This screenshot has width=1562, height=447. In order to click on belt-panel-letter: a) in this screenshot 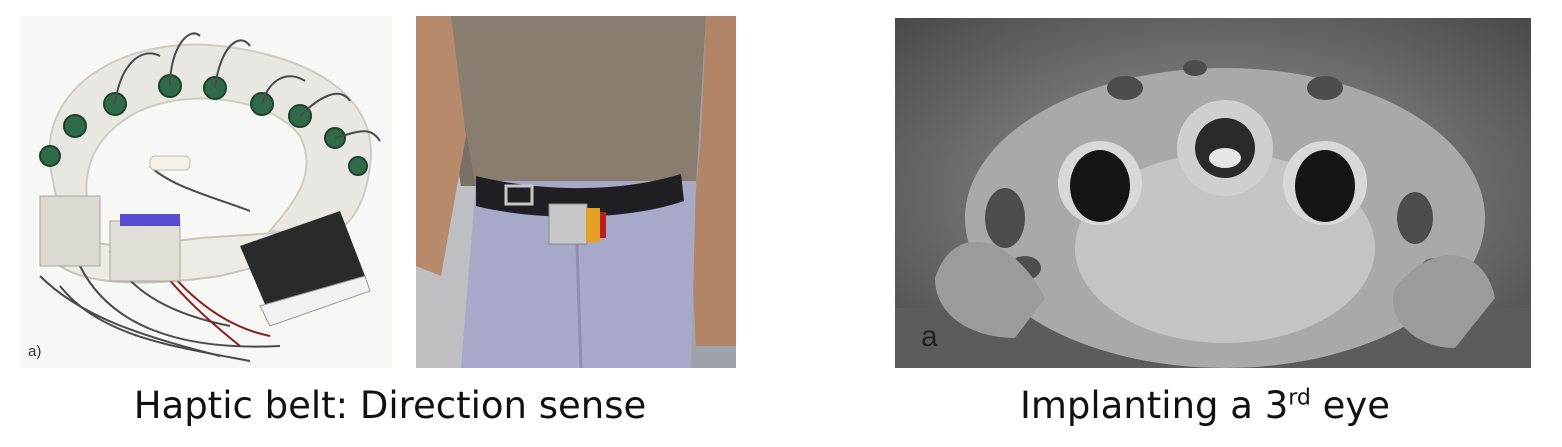, I will do `click(35, 351)`.